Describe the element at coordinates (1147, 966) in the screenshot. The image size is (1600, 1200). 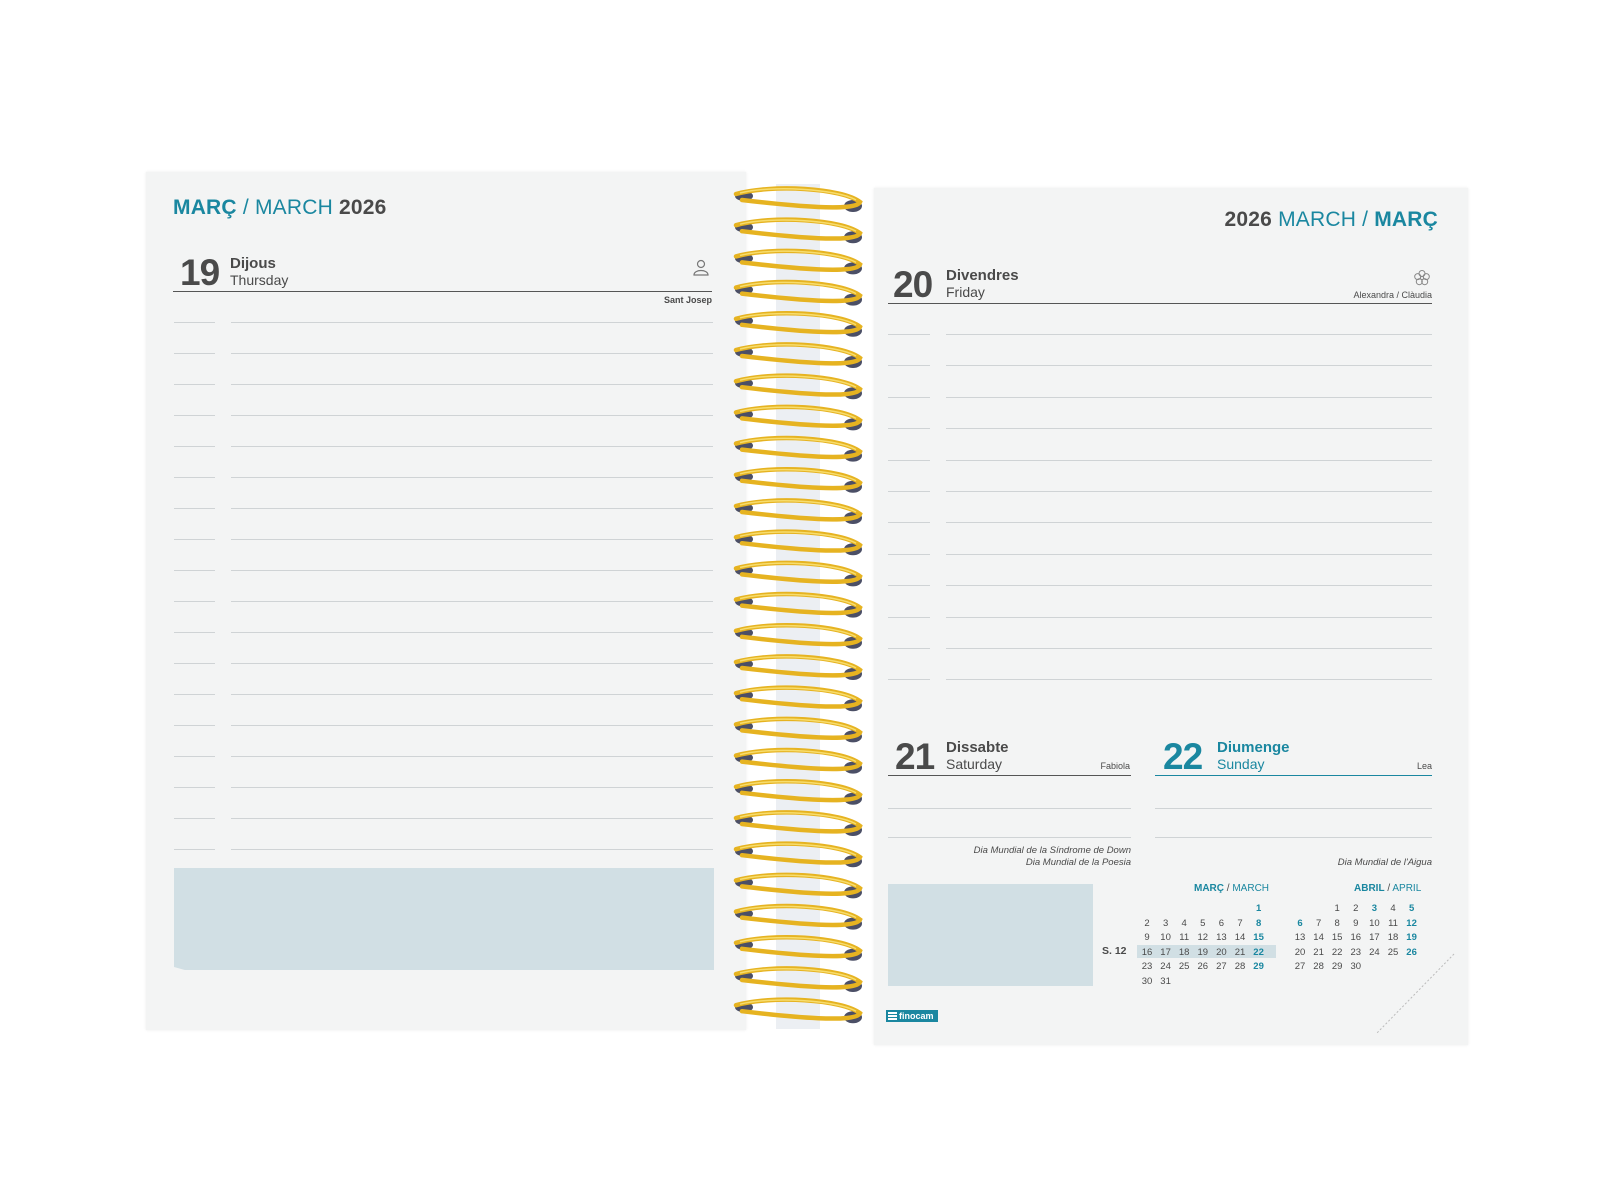
I see `mini-cal-day: 23` at that location.